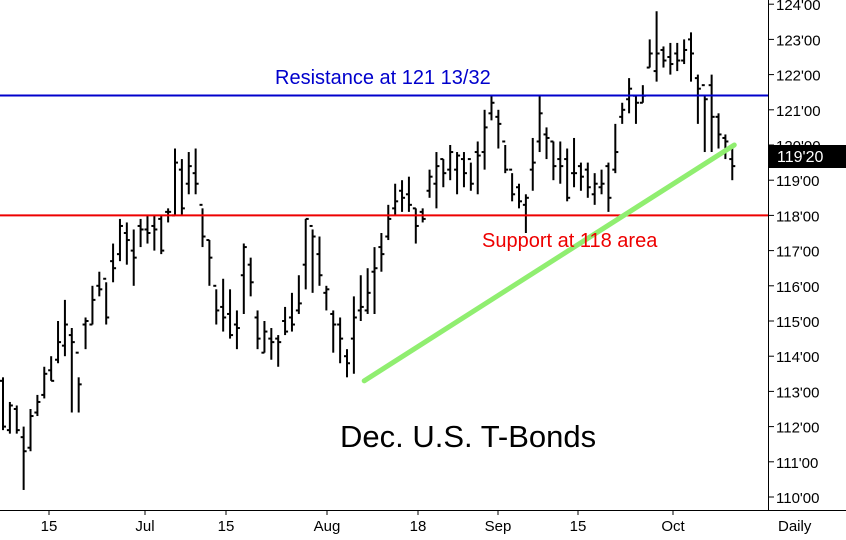 The width and height of the screenshot is (846, 540). Describe the element at coordinates (327, 526) in the screenshot. I see `x-tick-label: Aug` at that location.